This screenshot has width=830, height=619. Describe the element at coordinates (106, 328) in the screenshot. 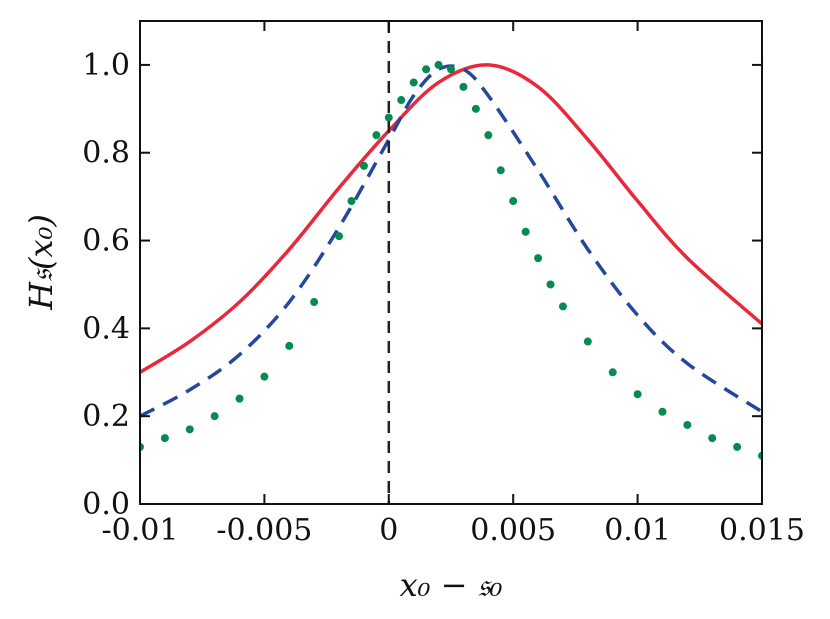

I see `y-tick-label: 0.4` at that location.